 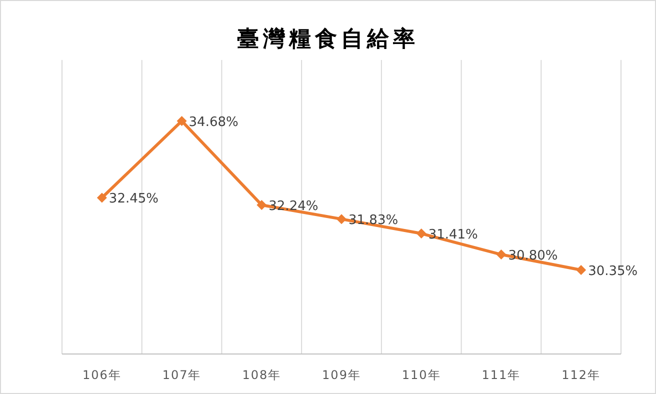 What do you see at coordinates (421, 375) in the screenshot?
I see `x-tick-label: 110年` at bounding box center [421, 375].